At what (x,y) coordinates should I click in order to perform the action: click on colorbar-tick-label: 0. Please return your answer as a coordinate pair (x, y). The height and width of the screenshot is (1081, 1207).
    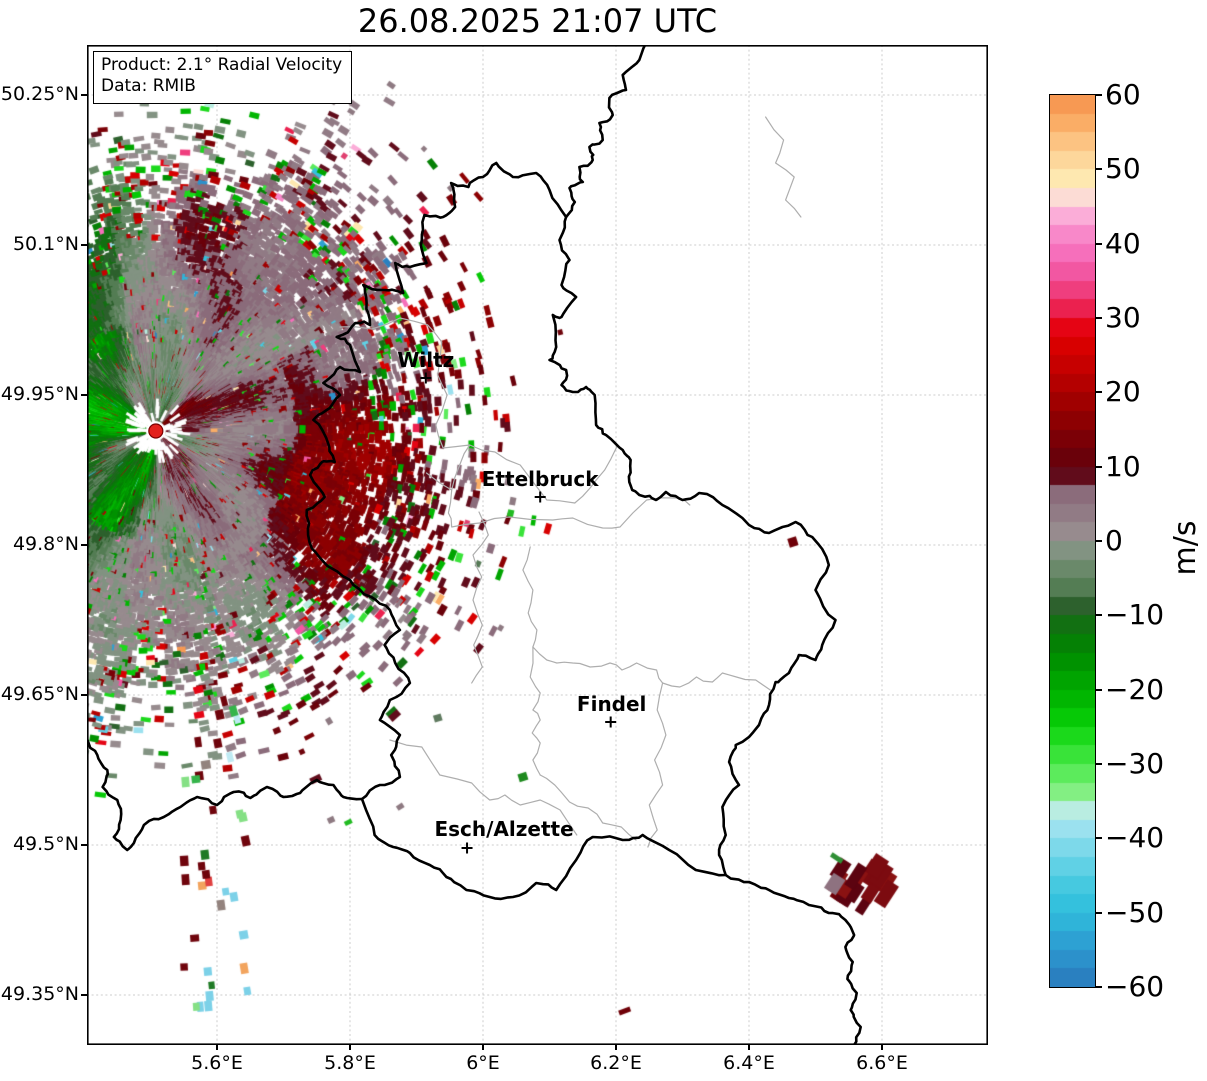
    Looking at the image, I should click on (1114, 540).